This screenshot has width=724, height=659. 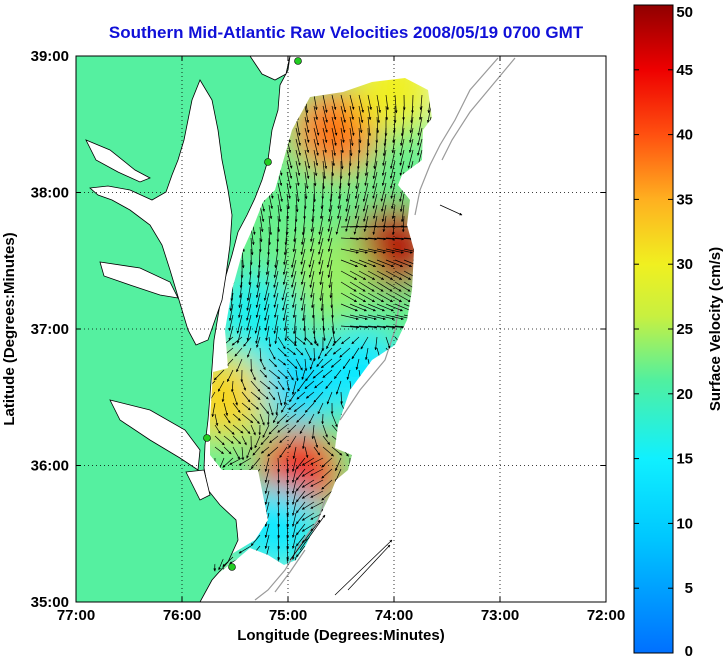 I want to click on colorbar-tick-label: 0, so click(x=689, y=651).